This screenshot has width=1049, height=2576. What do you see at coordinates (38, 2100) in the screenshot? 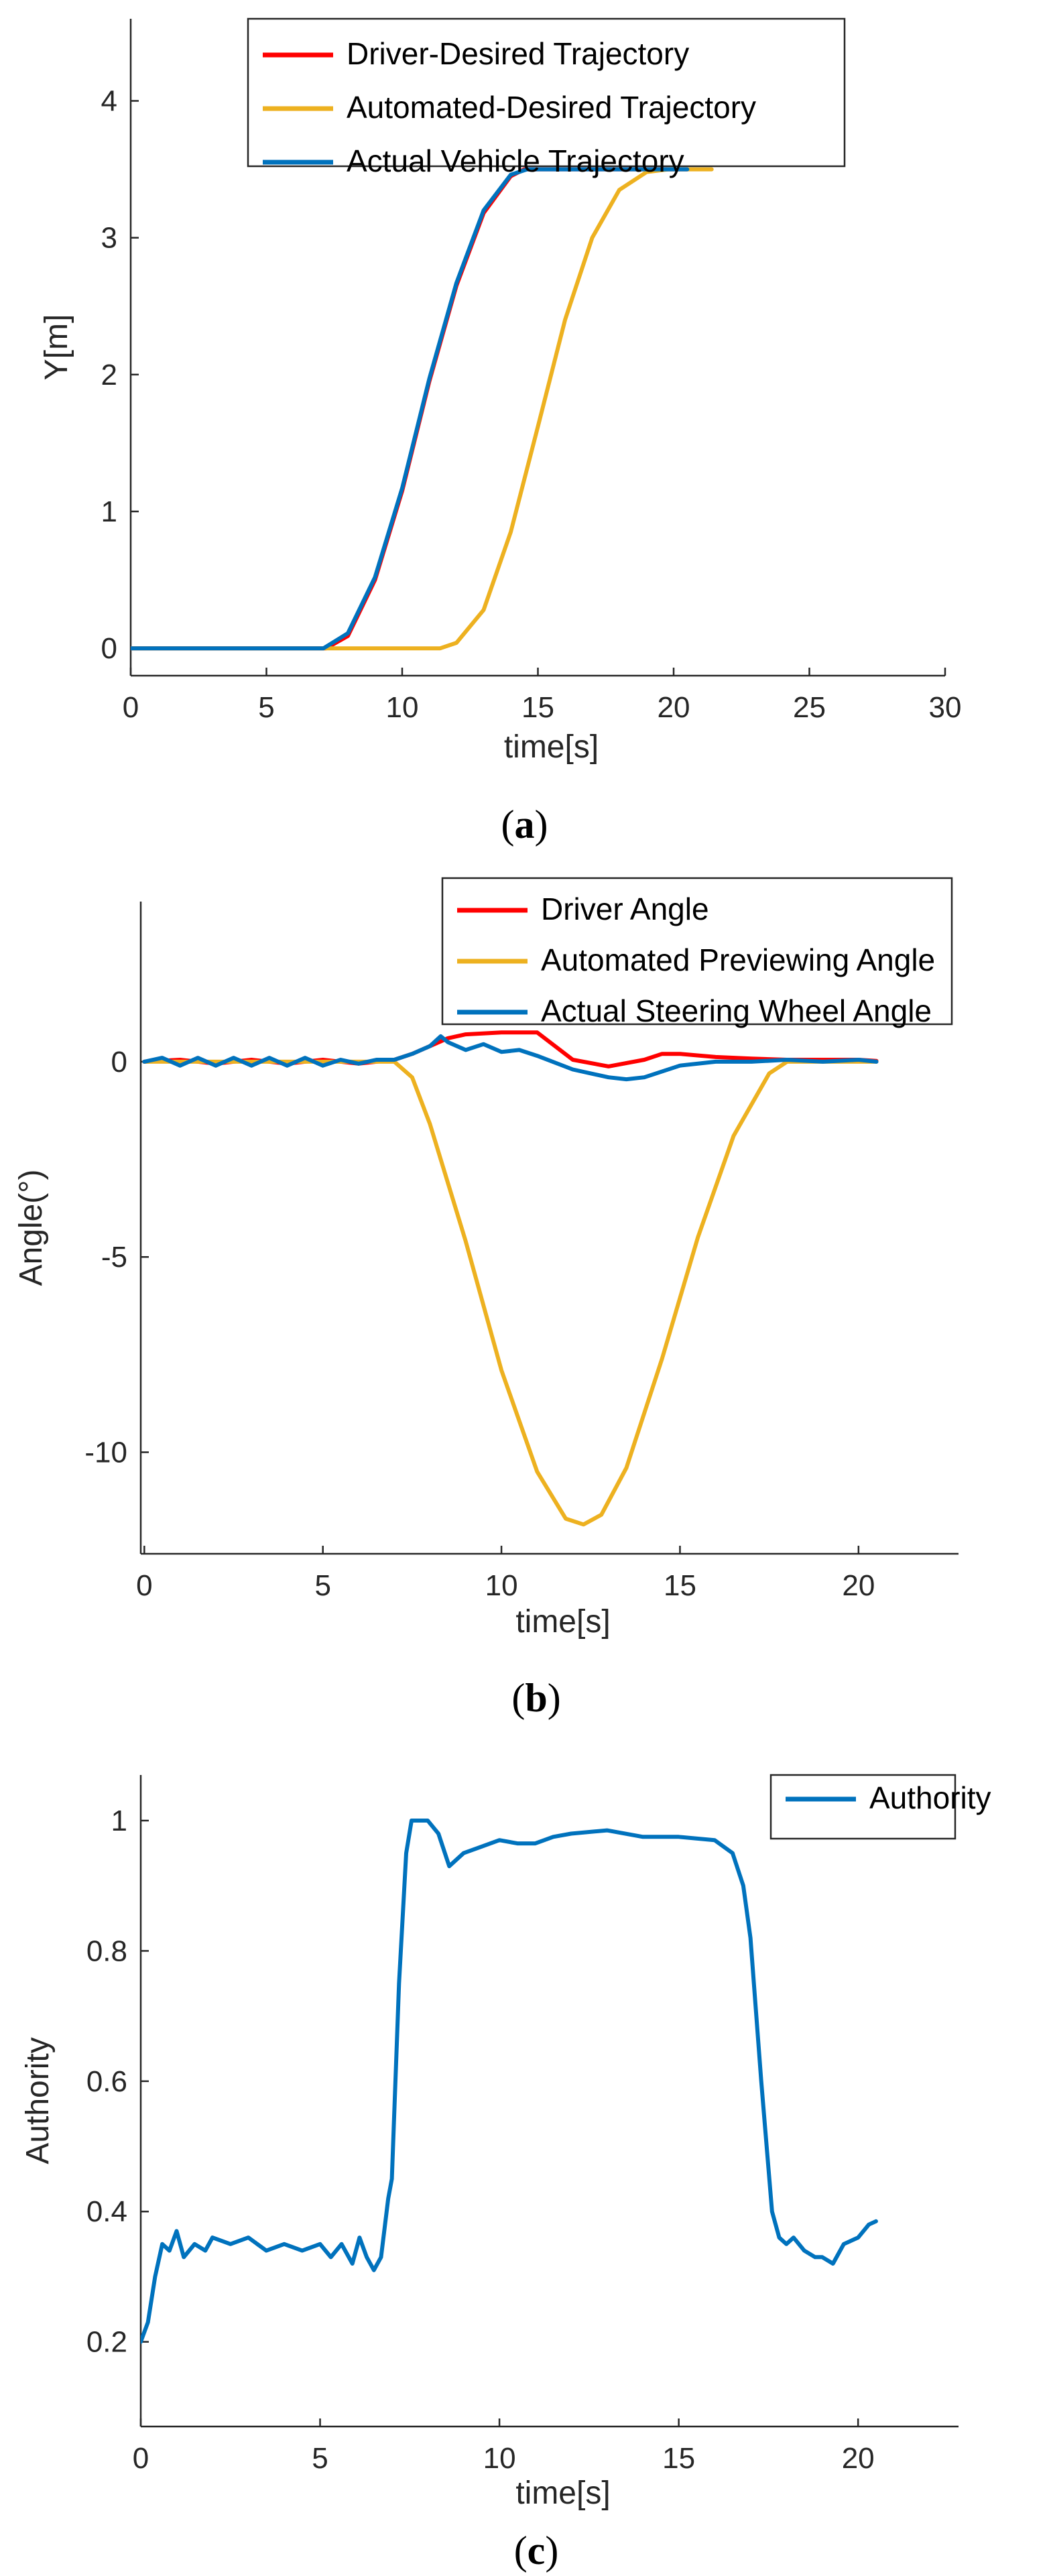
I see `y-axis-label: Authority` at bounding box center [38, 2100].